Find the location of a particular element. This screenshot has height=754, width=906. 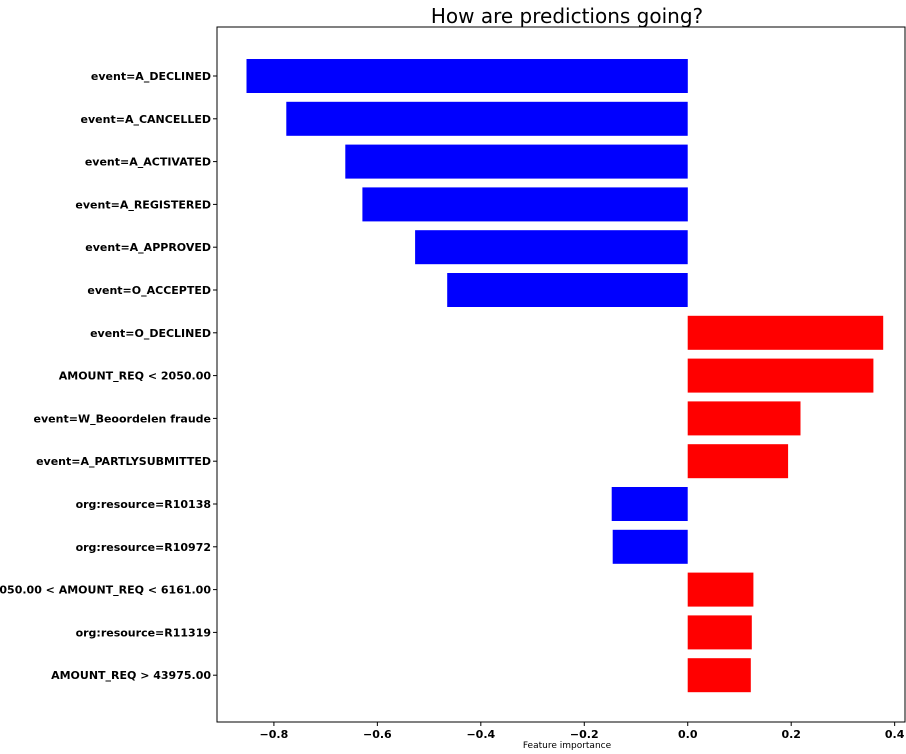

y-tick-label-9: event=A_PARTLYSUBMITTED is located at coordinates (123, 461).